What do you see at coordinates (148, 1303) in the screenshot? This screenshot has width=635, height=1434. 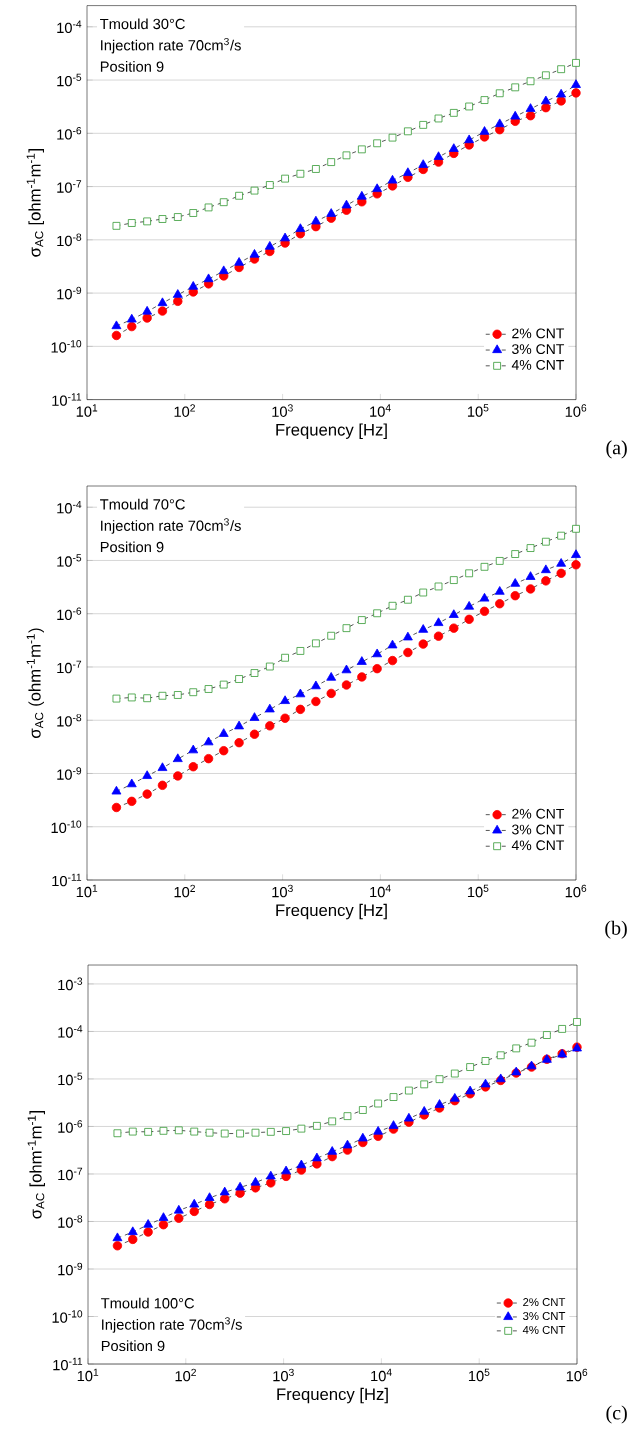 I see `annotation: Tmould 100°C` at bounding box center [148, 1303].